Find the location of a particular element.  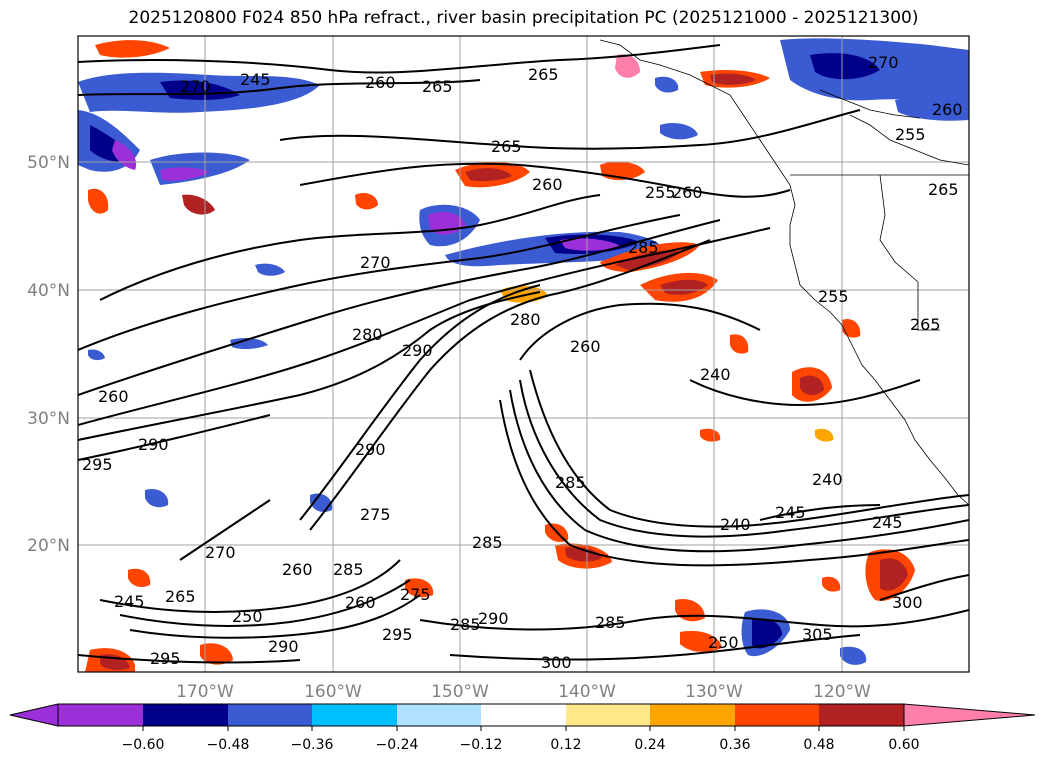

colorbar-tick-label: 0.24 is located at coordinates (649, 745).